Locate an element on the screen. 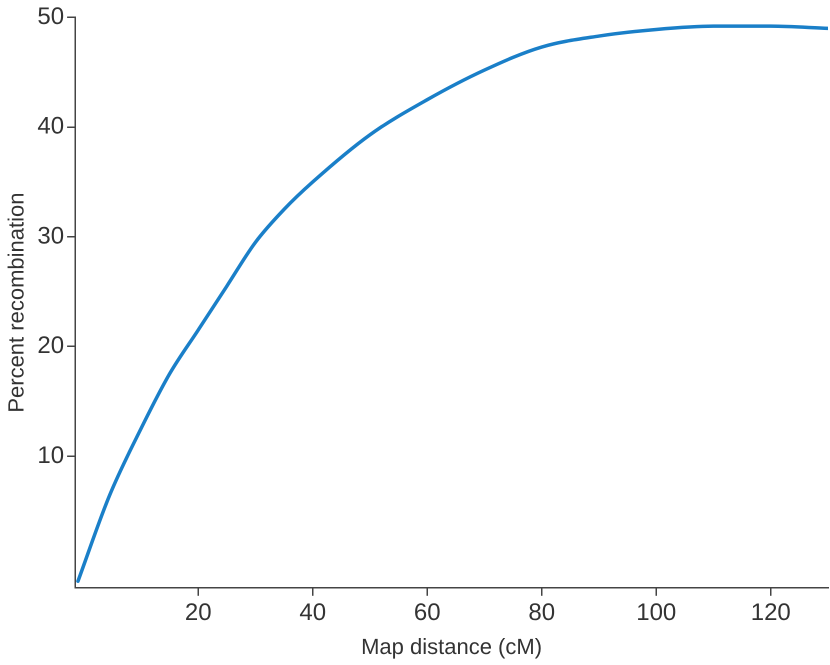  y-tick-label: 50 is located at coordinates (50, 16).